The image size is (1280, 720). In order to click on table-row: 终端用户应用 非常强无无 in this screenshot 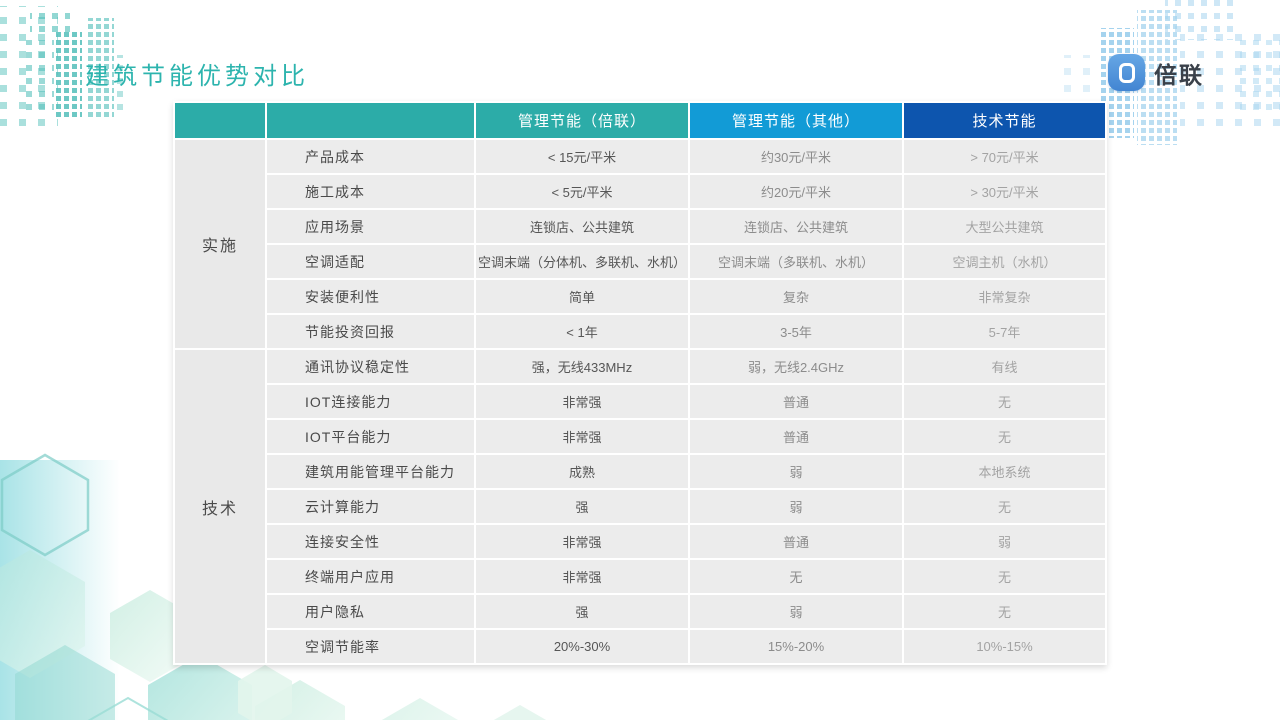, I will do `click(640, 576)`.